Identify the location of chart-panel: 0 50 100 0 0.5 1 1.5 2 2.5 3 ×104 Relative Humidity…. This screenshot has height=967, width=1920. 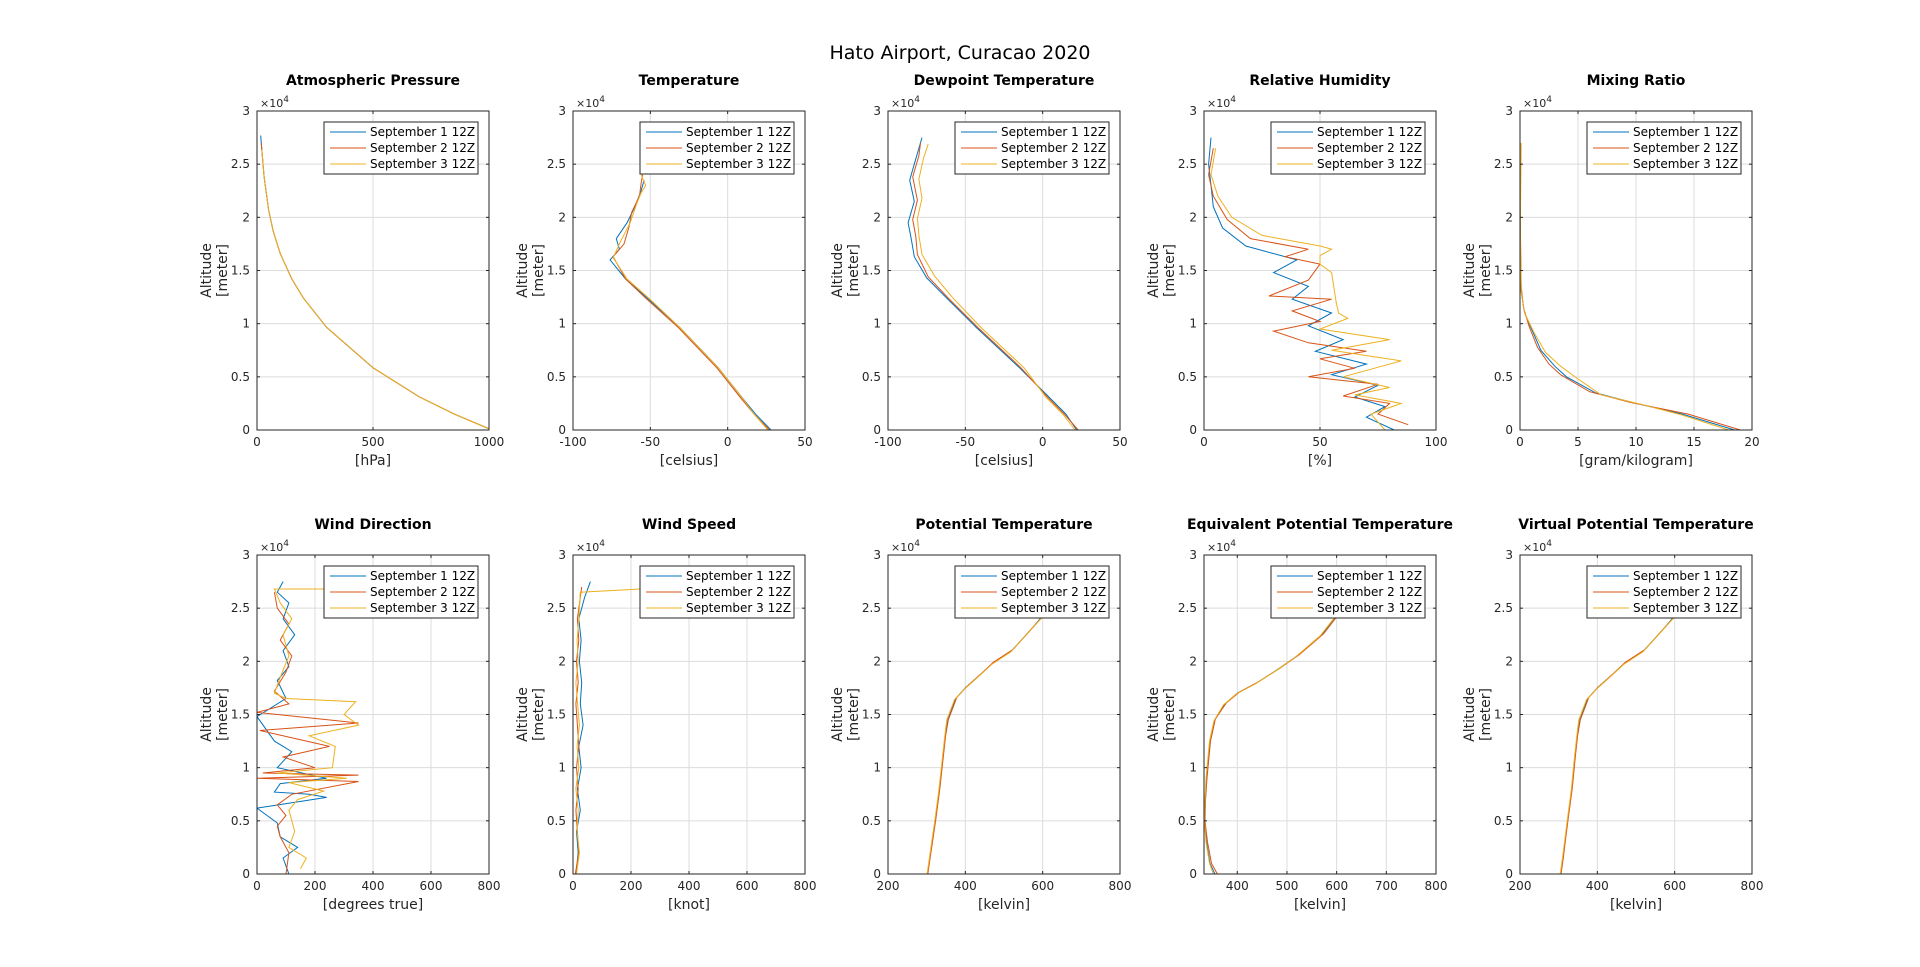
(1296, 271).